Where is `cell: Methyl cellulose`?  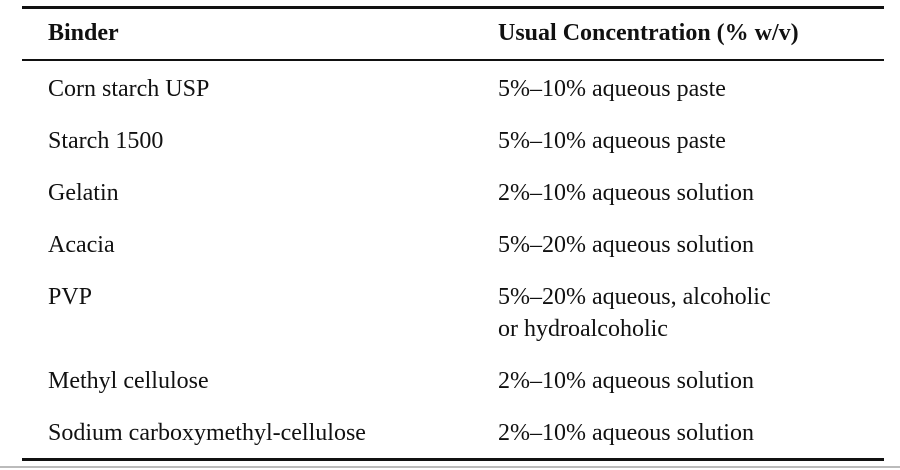 cell: Methyl cellulose is located at coordinates (128, 381).